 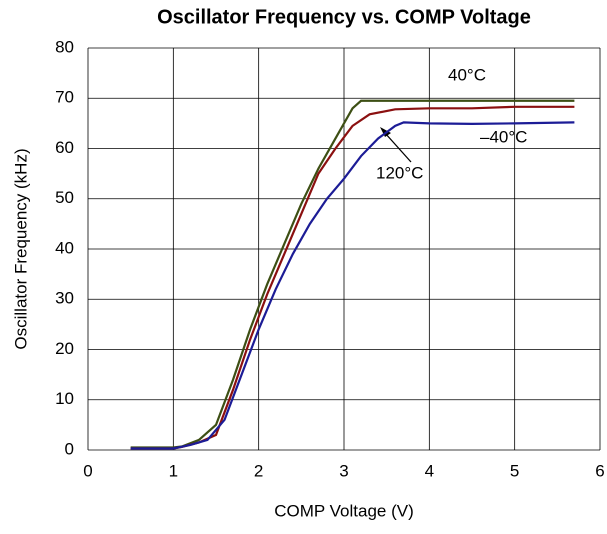 What do you see at coordinates (87, 470) in the screenshot?
I see `x-tick-label: 0` at bounding box center [87, 470].